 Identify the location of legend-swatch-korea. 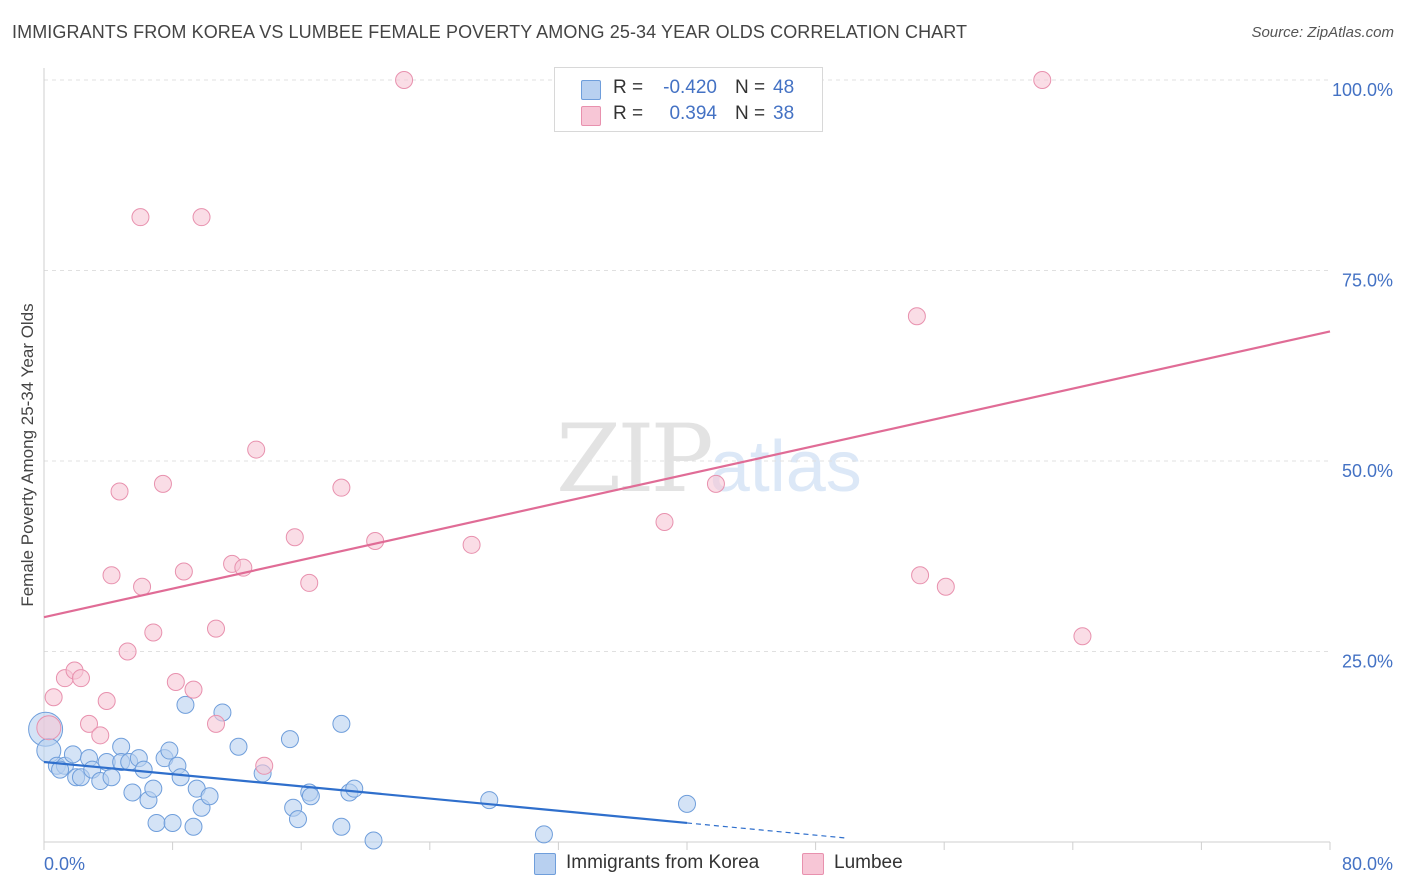
(591, 90).